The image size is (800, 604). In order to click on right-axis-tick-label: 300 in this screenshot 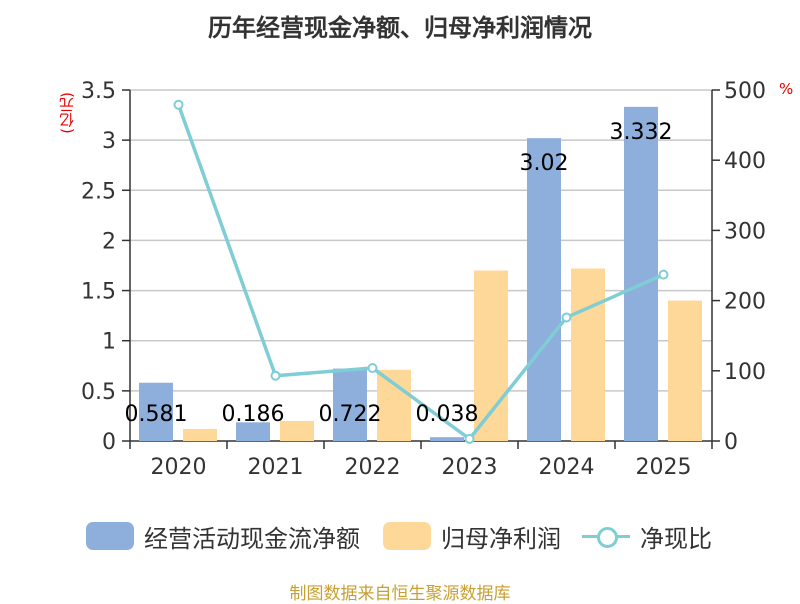, I will do `click(745, 231)`.